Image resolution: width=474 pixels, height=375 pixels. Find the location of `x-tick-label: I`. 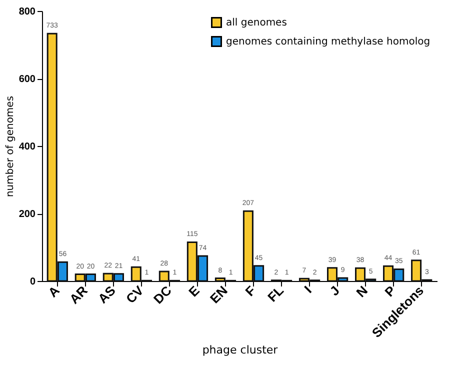

x-tick-label: I is located at coordinates (307, 289).